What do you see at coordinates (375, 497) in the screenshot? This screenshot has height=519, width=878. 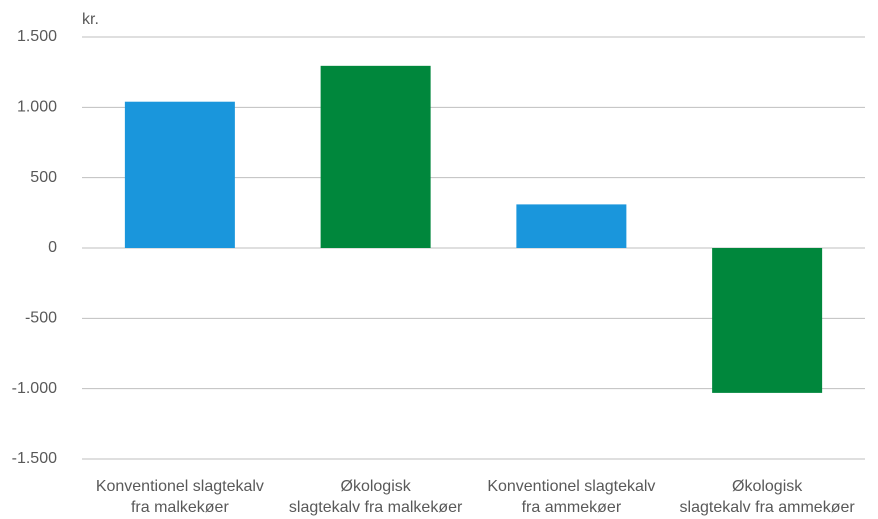 I see `x-tick-label: Økologisk slagtekalv fra malkekøer` at bounding box center [375, 497].